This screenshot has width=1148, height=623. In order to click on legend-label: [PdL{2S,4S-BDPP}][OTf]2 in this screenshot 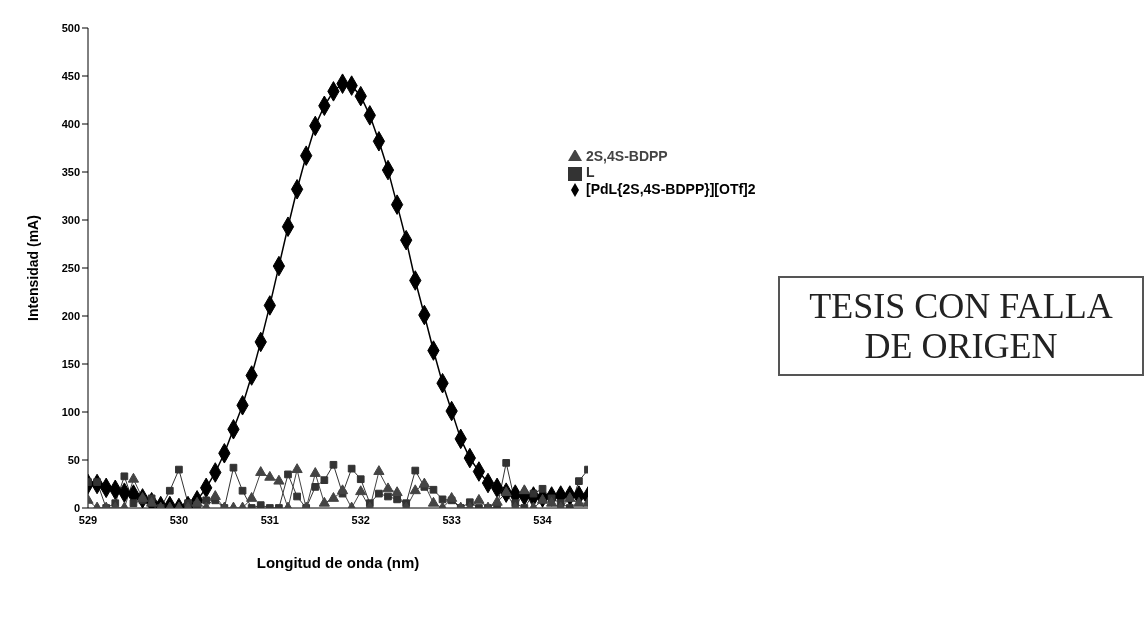, I will do `click(671, 188)`.